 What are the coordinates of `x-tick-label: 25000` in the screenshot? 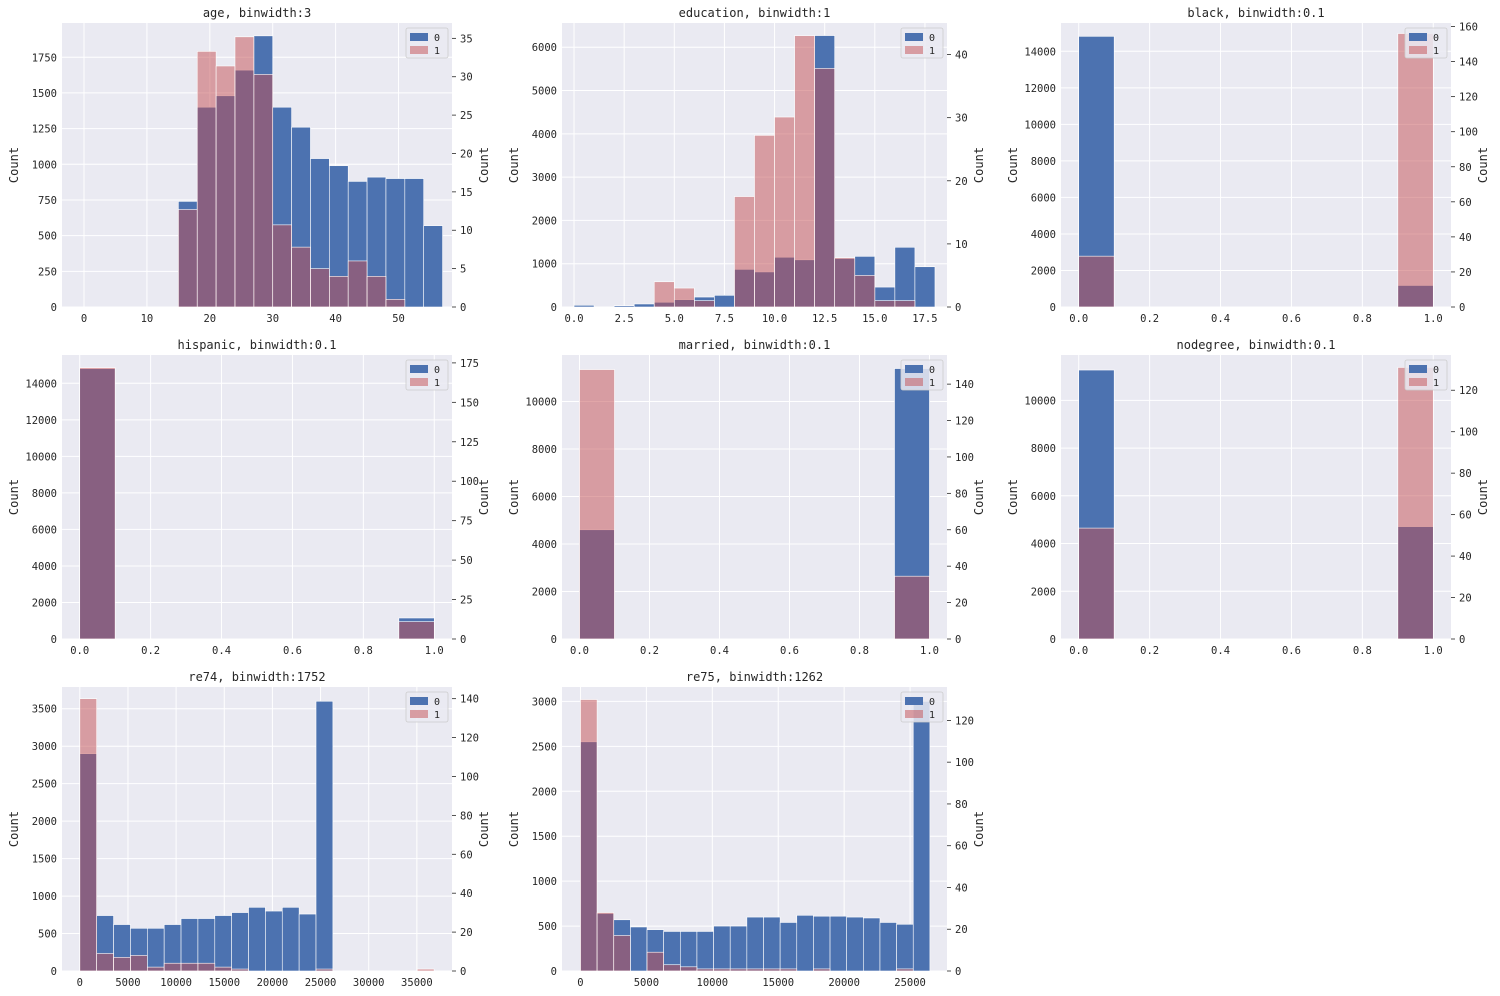 It's located at (321, 983).